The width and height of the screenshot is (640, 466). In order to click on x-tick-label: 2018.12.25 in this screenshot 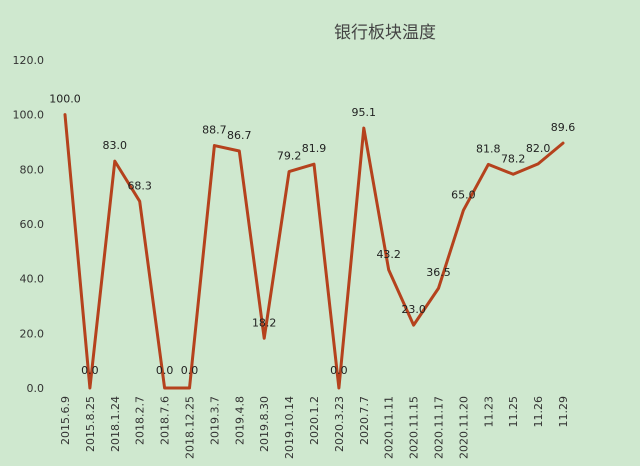, I will do `click(190, 427)`.